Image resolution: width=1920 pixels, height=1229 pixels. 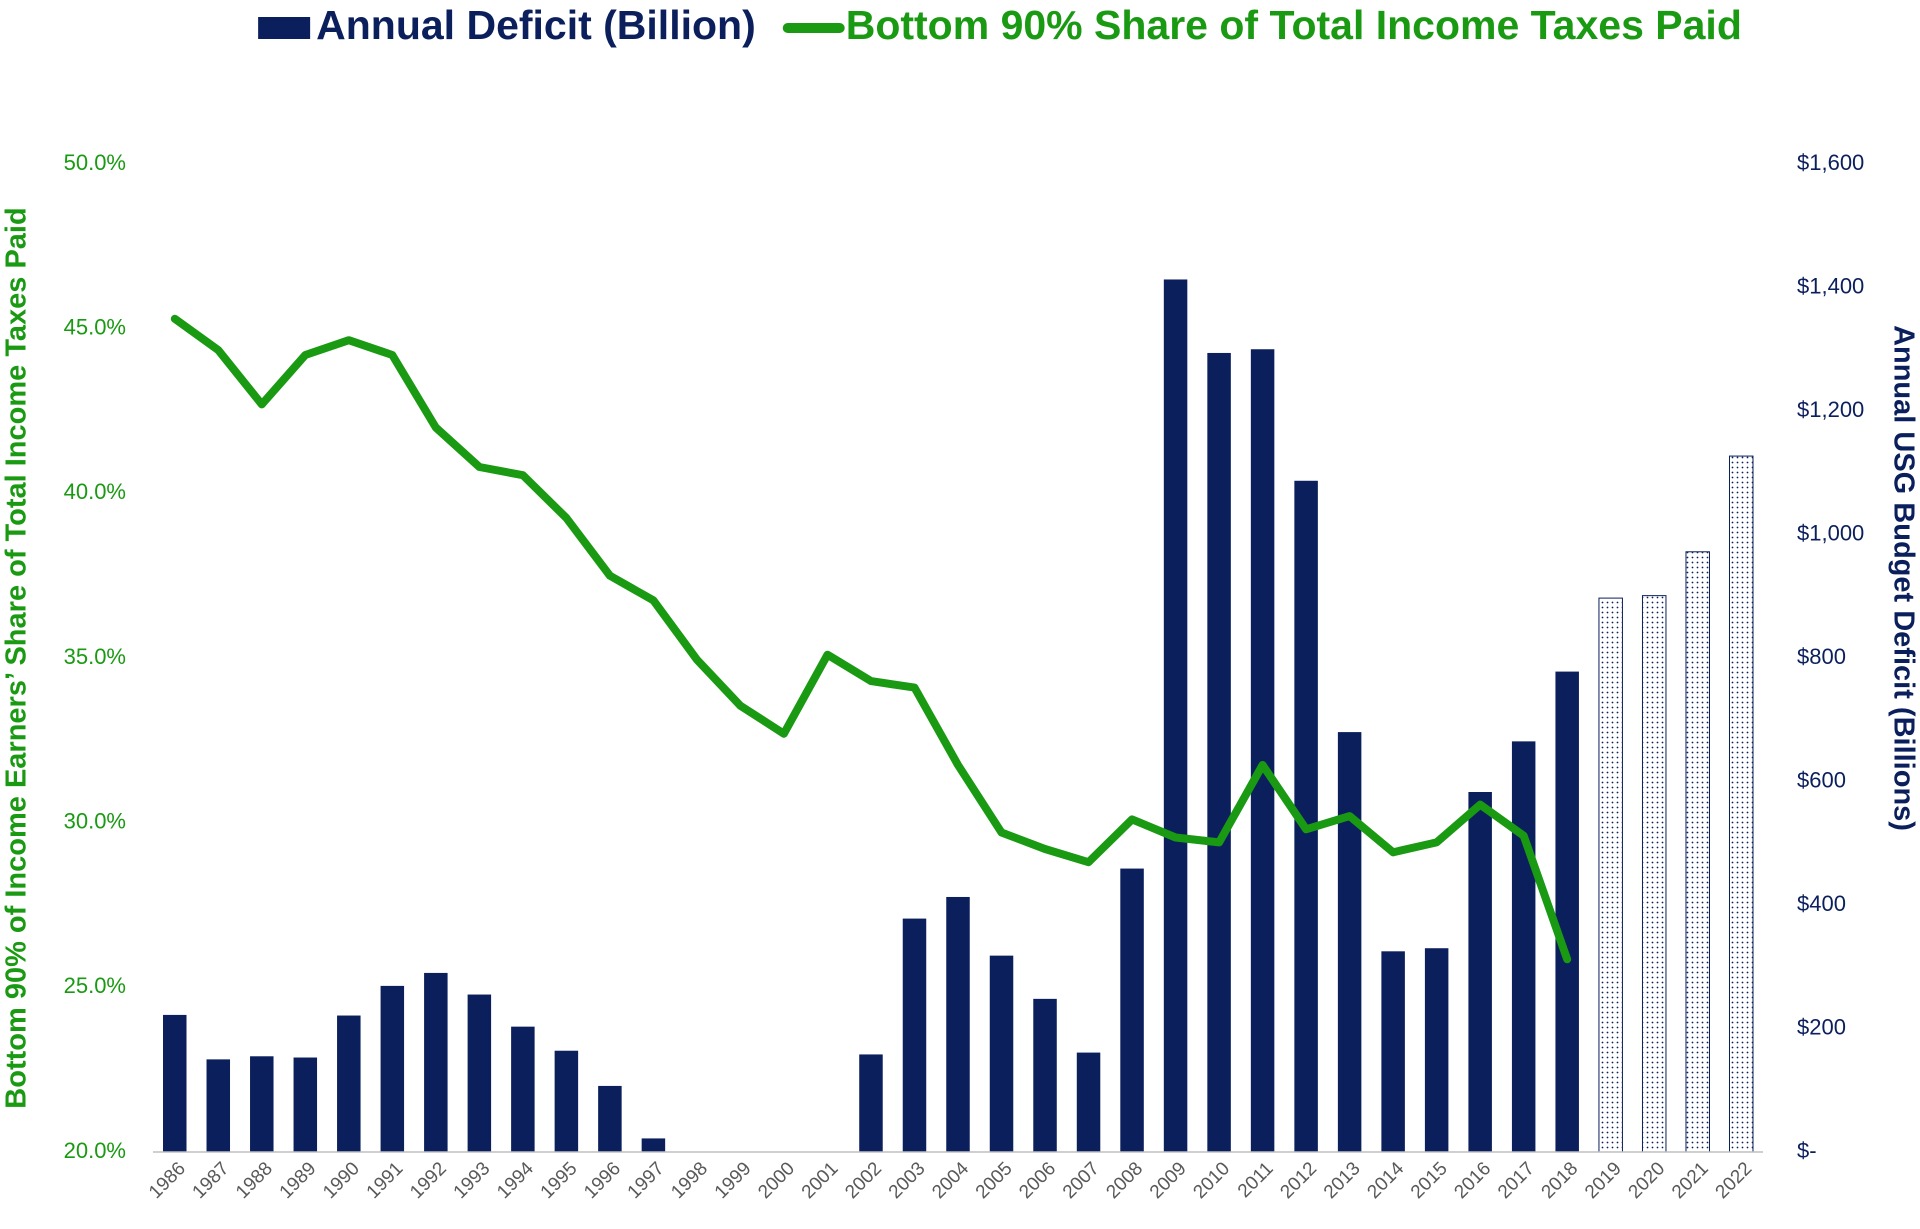 What do you see at coordinates (1830, 409) in the screenshot?
I see `y2-tick-label: $1,200` at bounding box center [1830, 409].